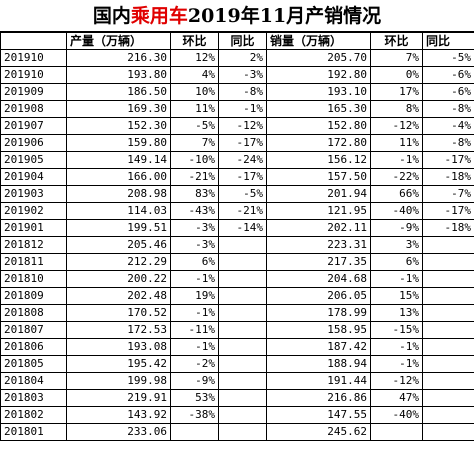 The width and height of the screenshot is (474, 464). Describe the element at coordinates (118, 245) in the screenshot. I see `value-cell: 205.46` at that location.